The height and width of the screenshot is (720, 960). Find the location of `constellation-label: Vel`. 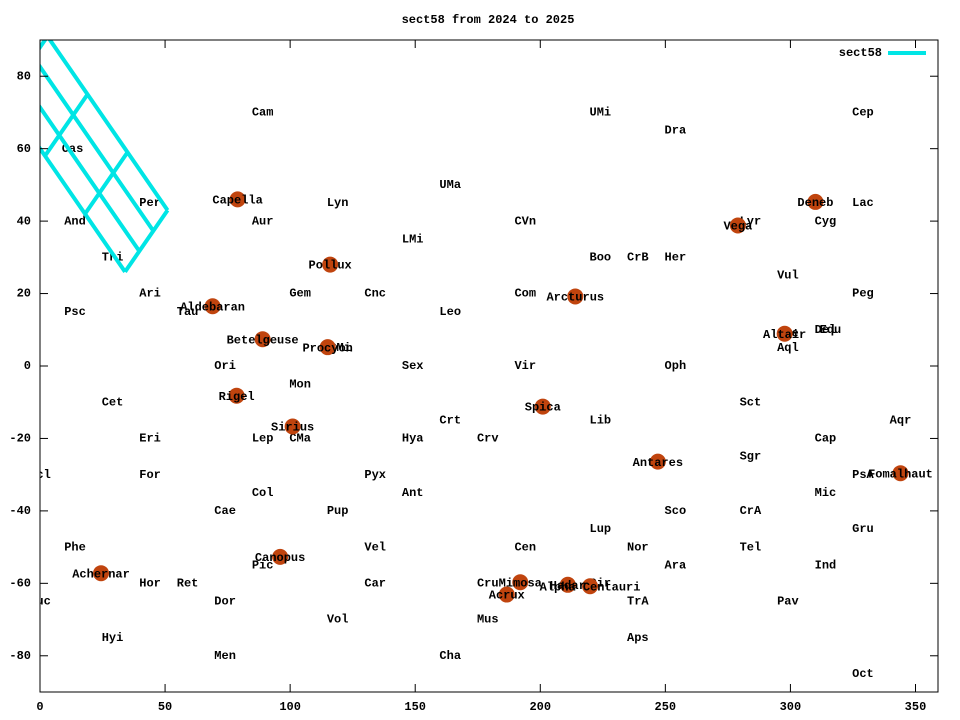

constellation-label: Vel is located at coordinates (375, 547).